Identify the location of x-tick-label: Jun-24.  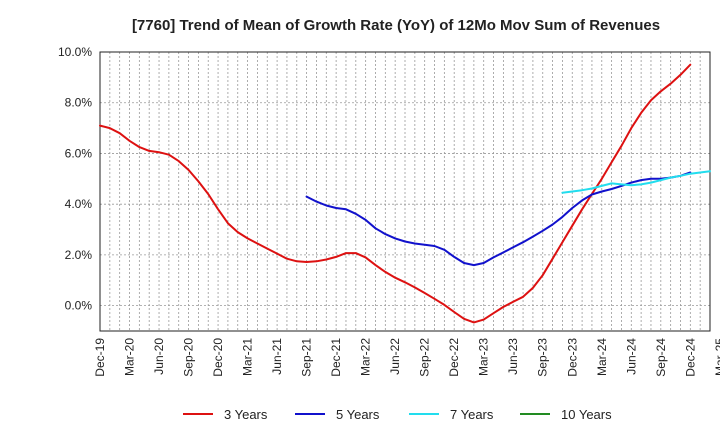
(631, 356).